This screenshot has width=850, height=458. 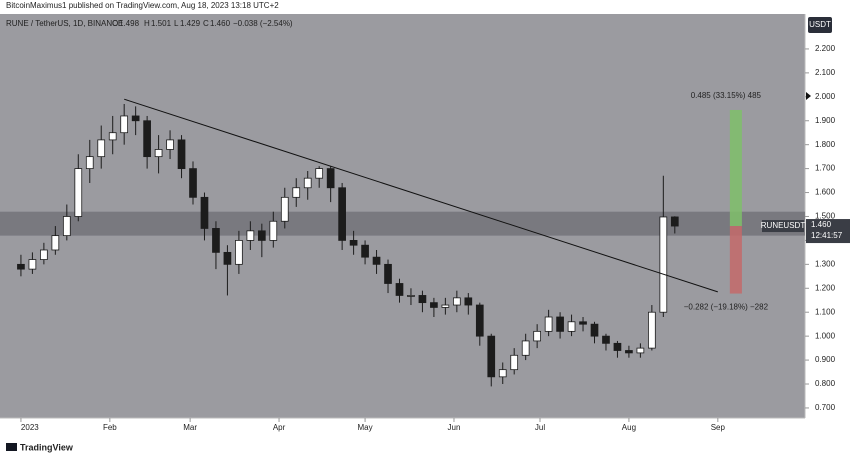 I want to click on low-label: L, so click(x=176, y=23).